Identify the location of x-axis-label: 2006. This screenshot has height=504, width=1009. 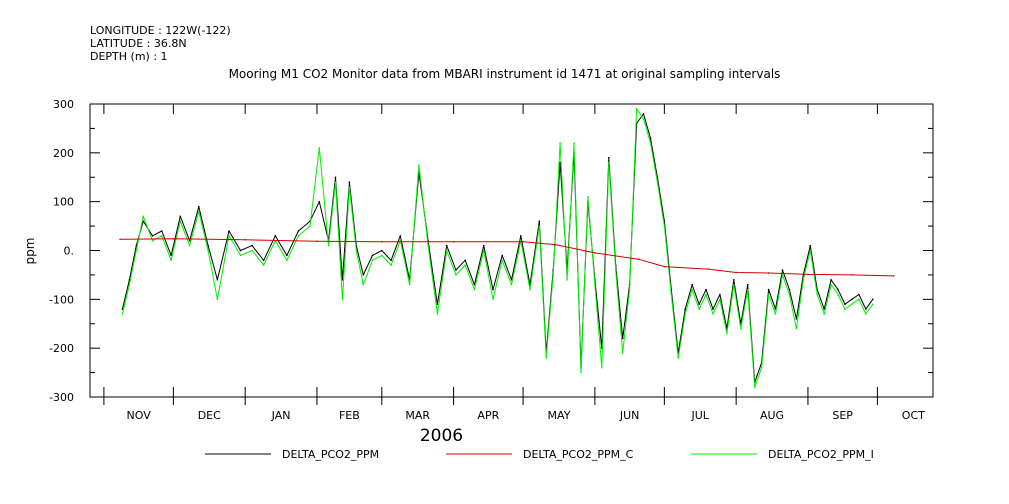
(441, 436).